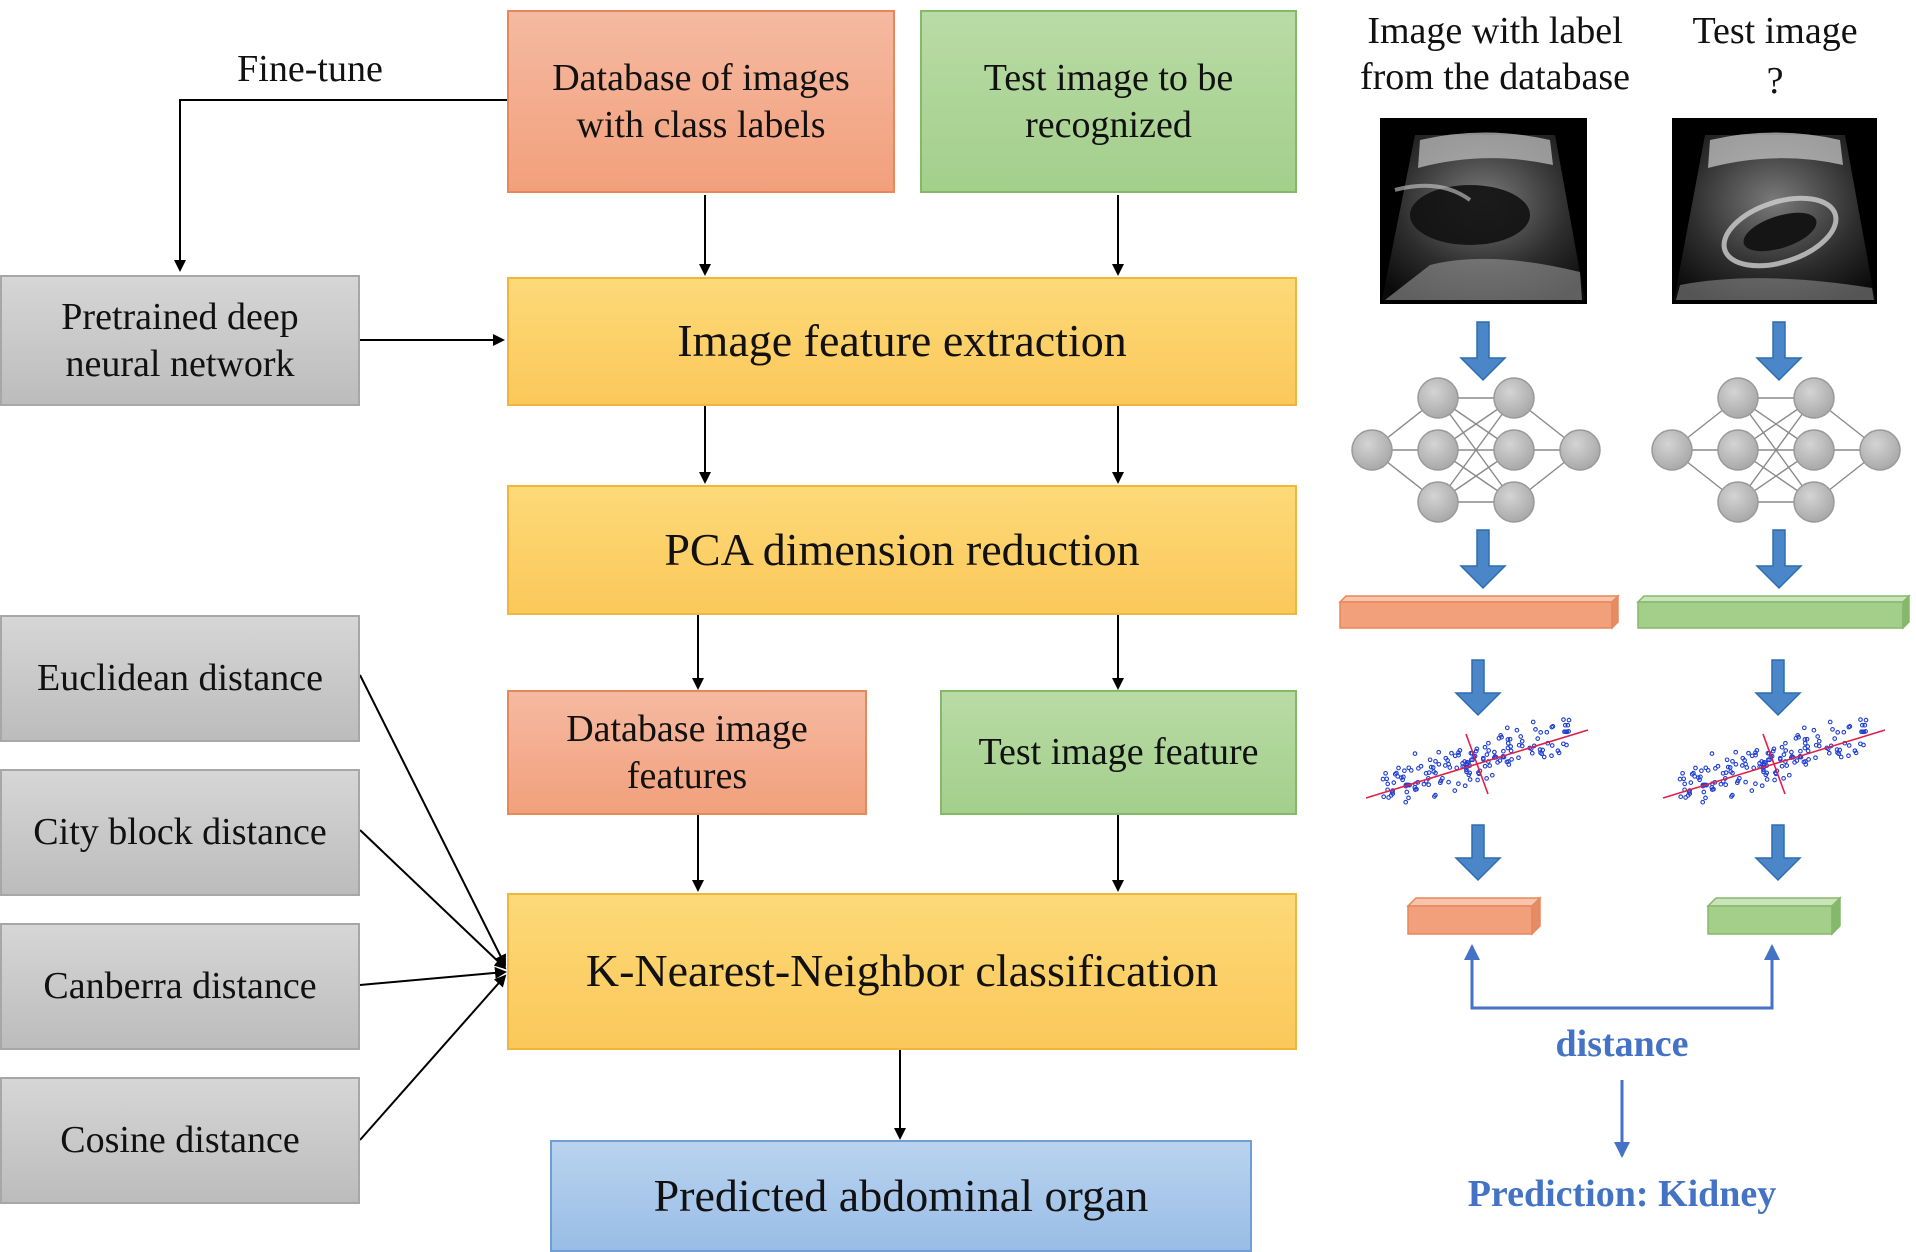 This screenshot has width=1916, height=1252. I want to click on arrow-cosine-to-knn, so click(433, 1057).